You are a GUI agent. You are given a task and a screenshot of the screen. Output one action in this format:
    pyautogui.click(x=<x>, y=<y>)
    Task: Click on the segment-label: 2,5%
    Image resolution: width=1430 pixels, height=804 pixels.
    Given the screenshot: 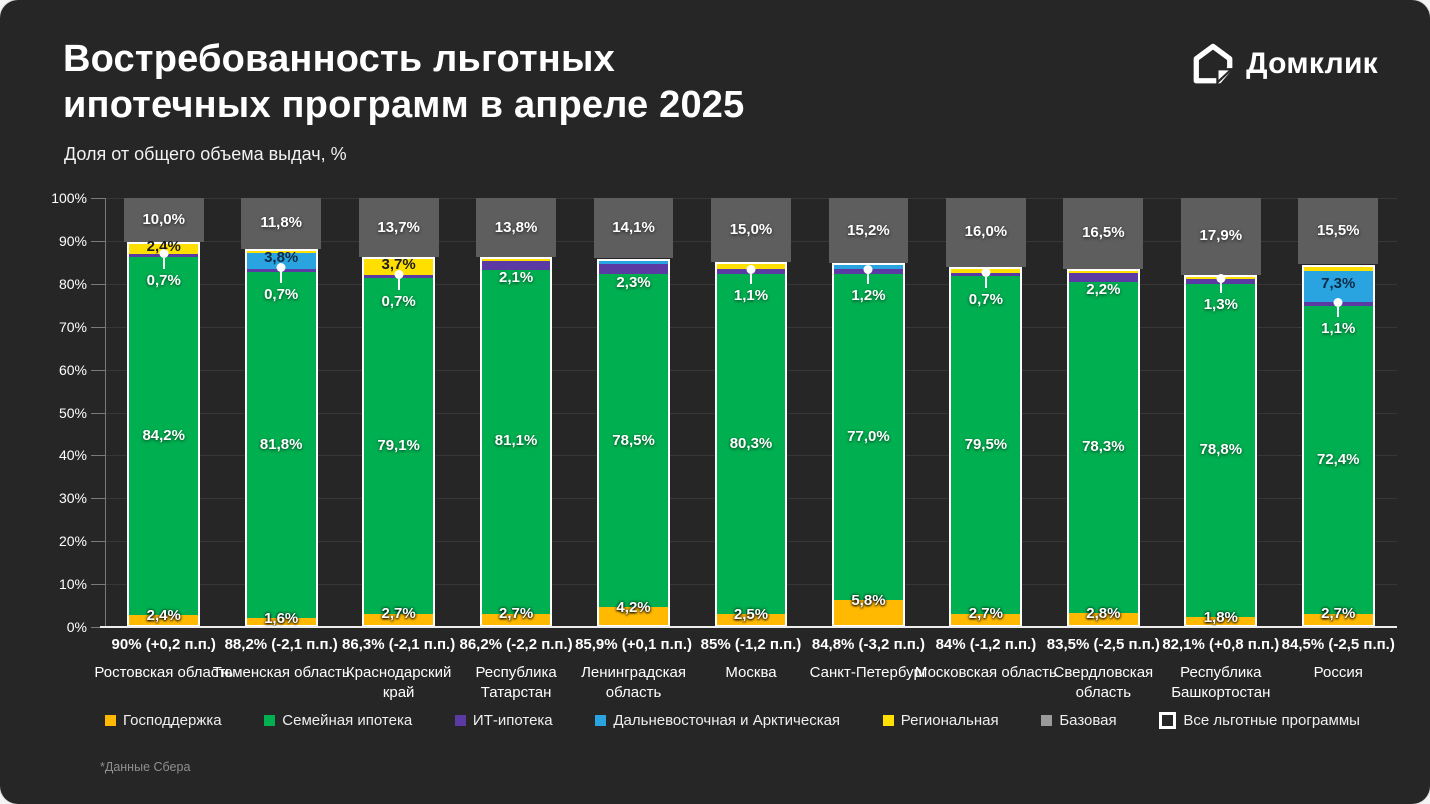 What is the action you would take?
    pyautogui.click(x=751, y=615)
    